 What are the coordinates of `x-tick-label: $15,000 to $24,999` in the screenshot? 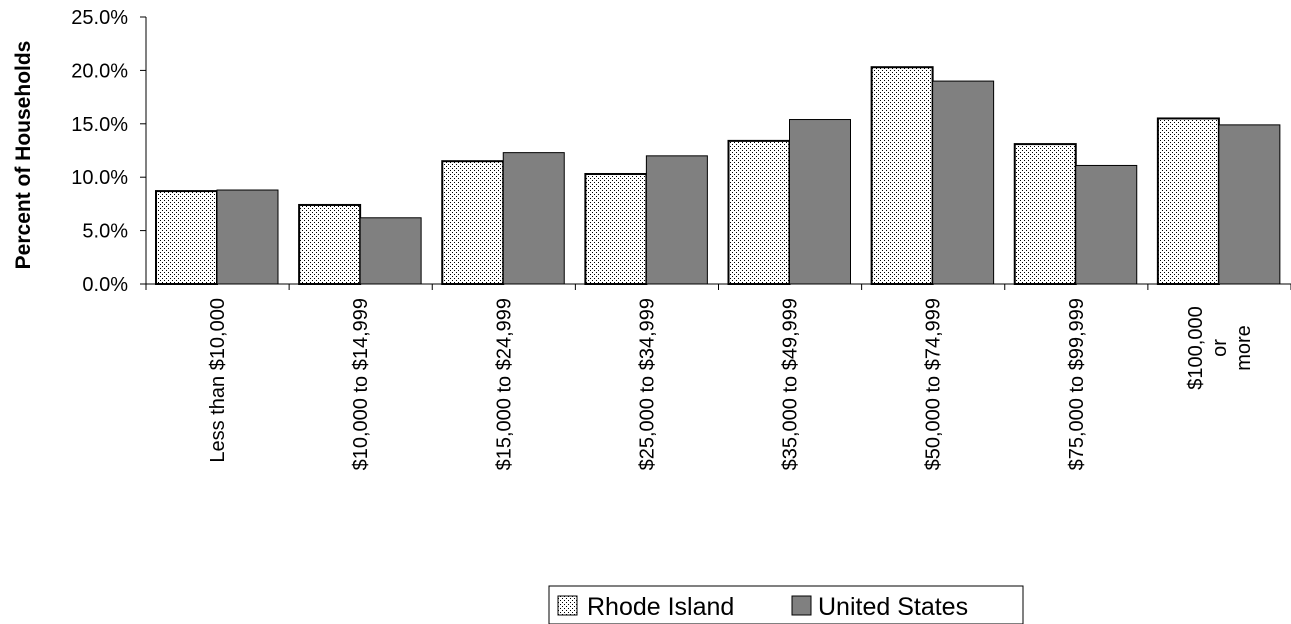 It's located at (504, 384).